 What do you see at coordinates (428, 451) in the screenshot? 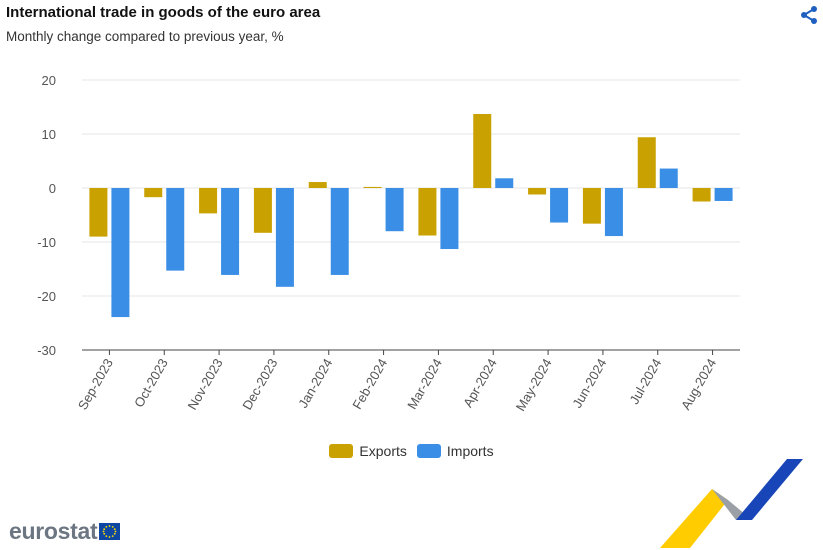
I see `legend-swatch-imports` at bounding box center [428, 451].